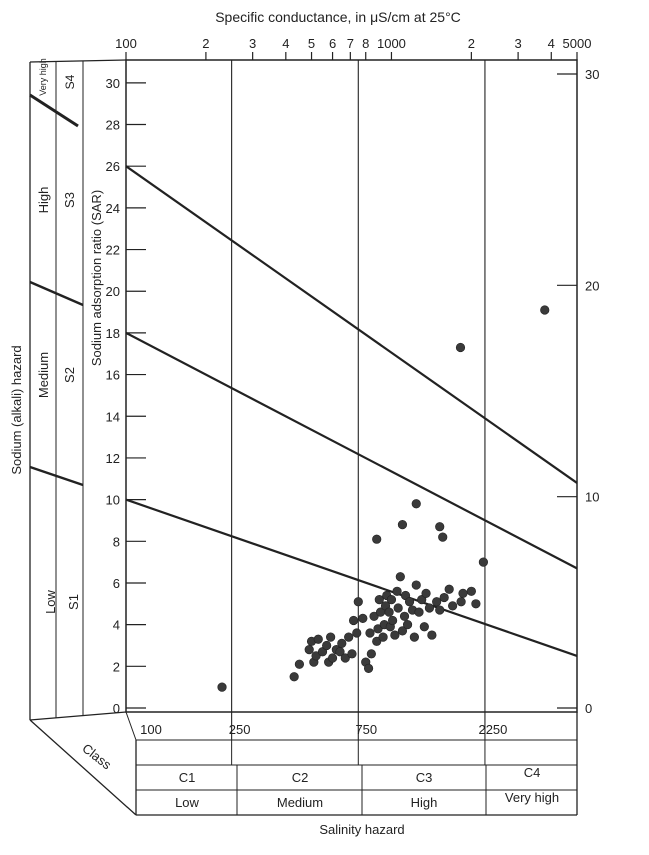 The width and height of the screenshot is (649, 855). Describe the element at coordinates (492, 729) in the screenshot. I see `bottom-boundary-label: 2250` at that location.